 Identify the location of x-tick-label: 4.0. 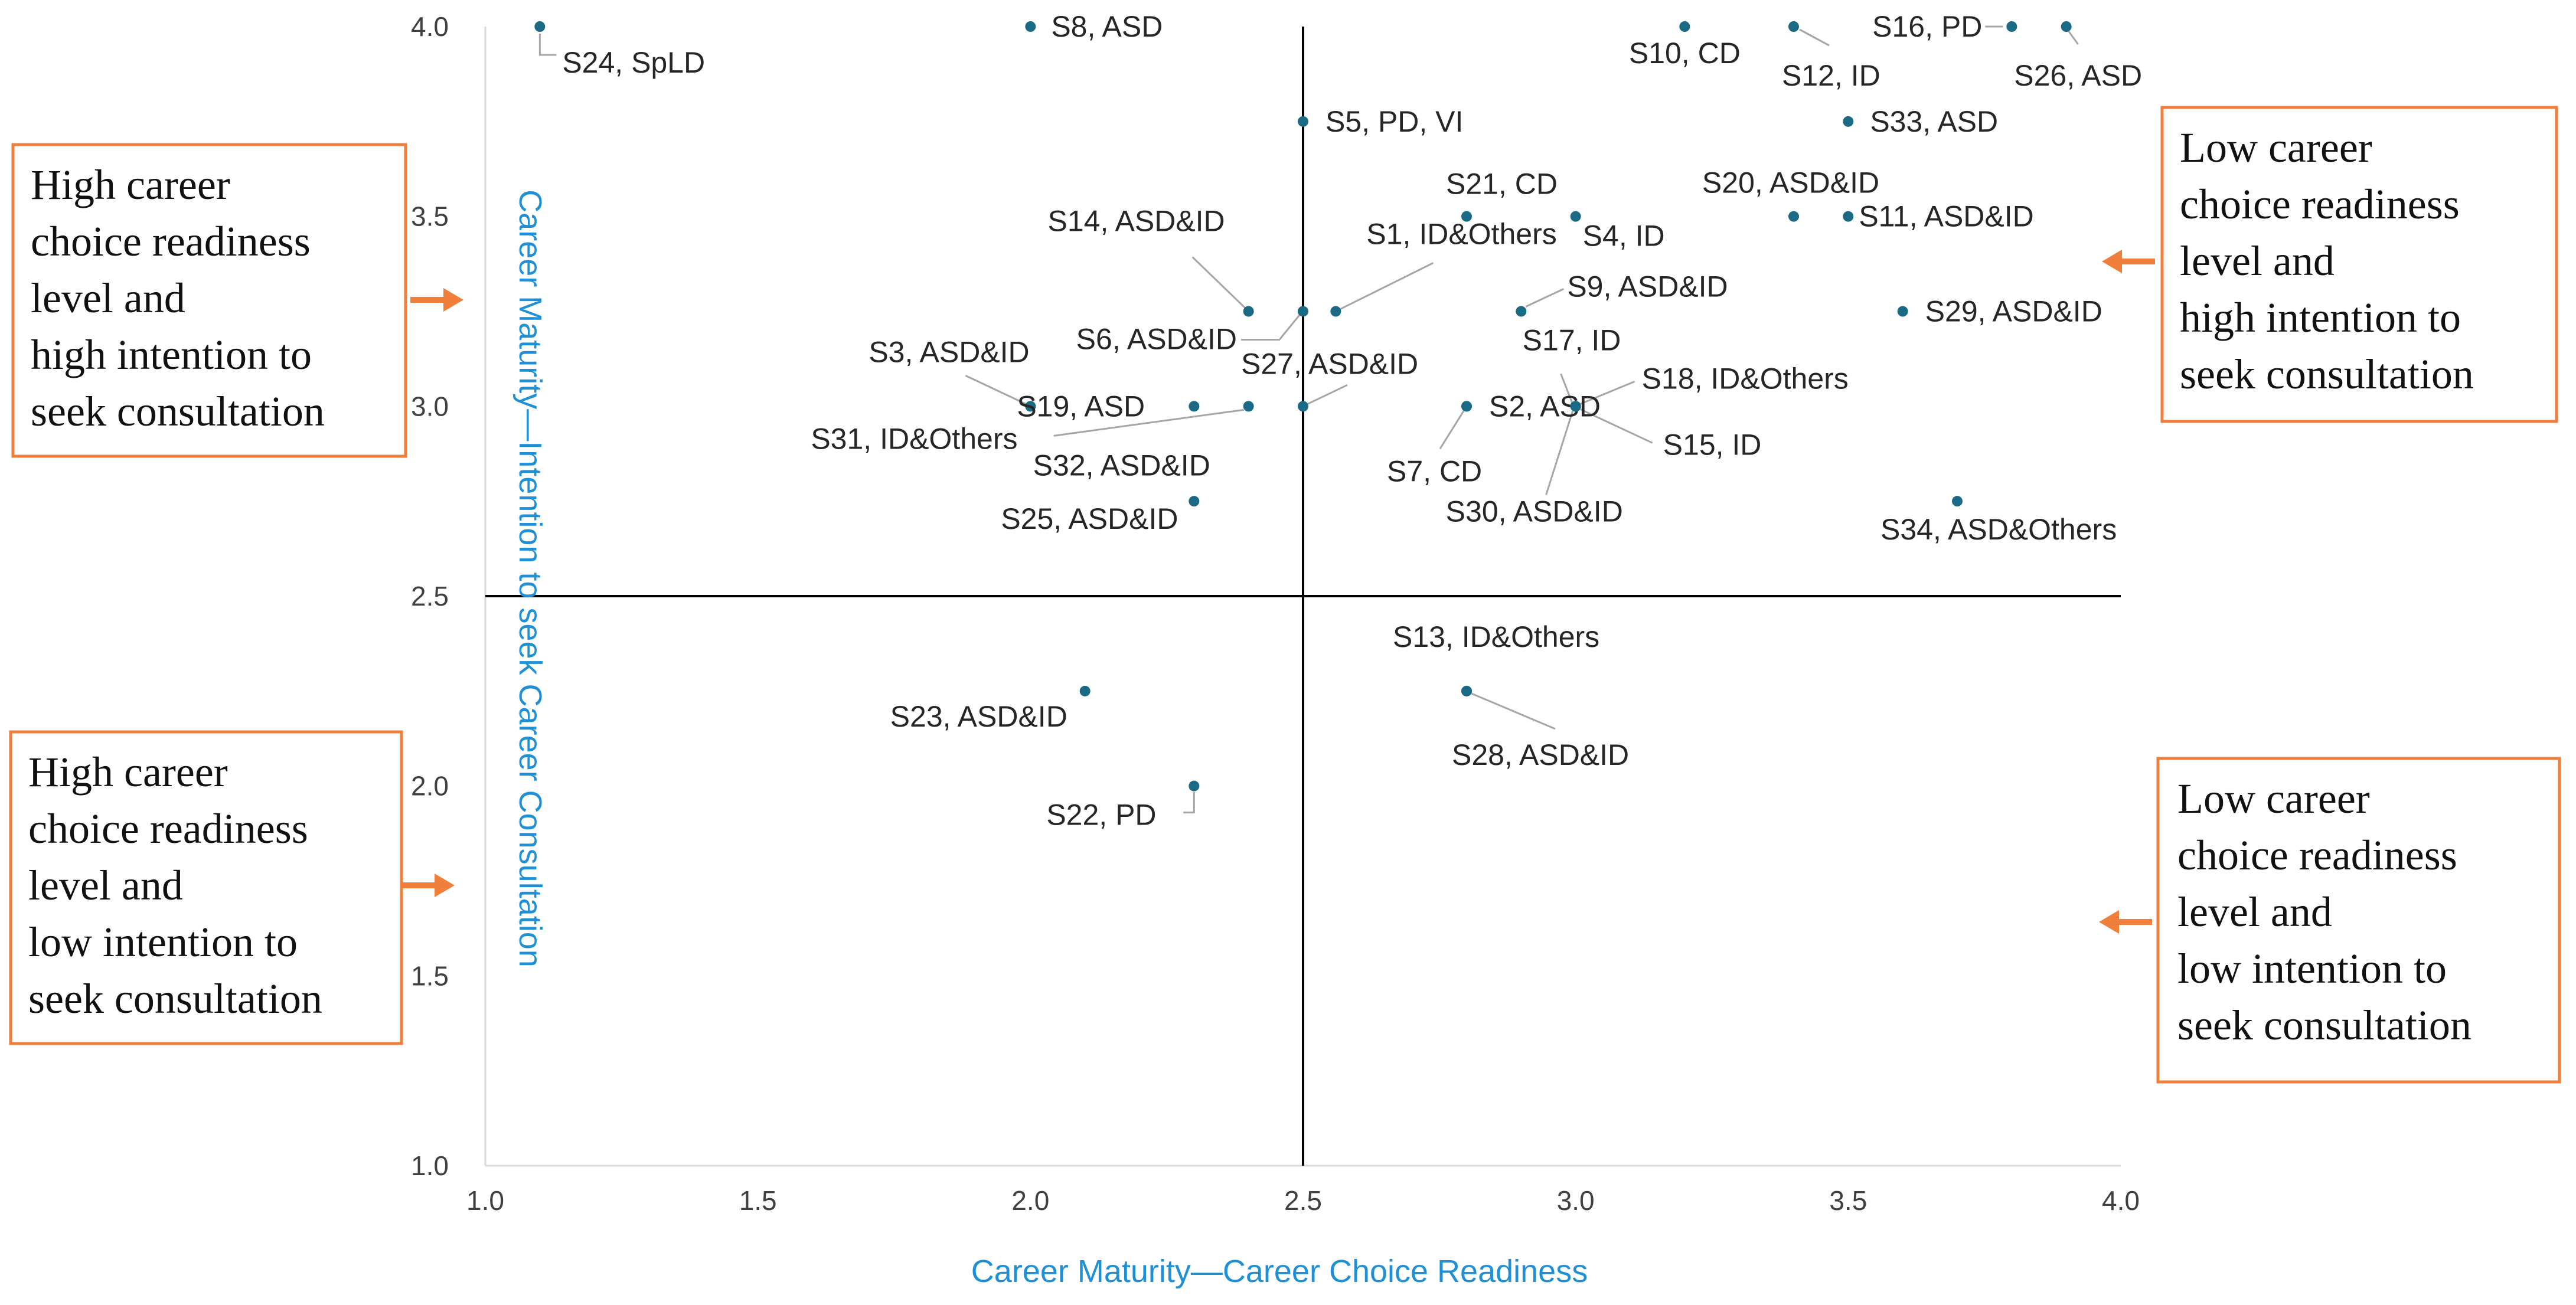
(2121, 1200).